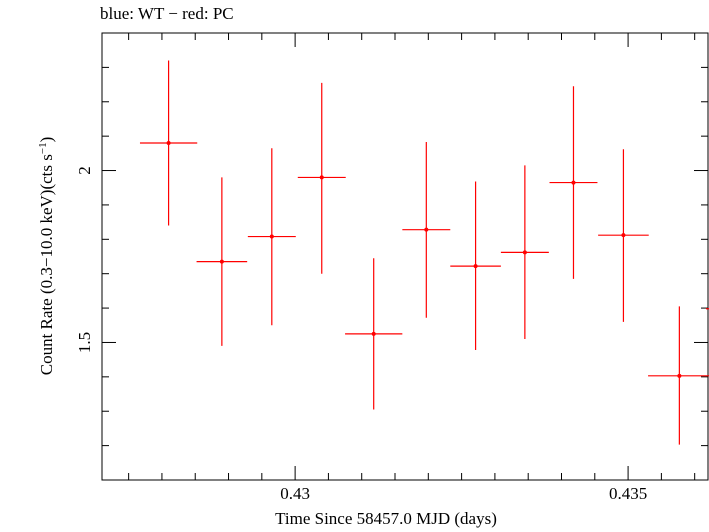 This screenshot has height=532, width=709. Describe the element at coordinates (167, 13) in the screenshot. I see `chart-title: blue: WT − red: PC` at that location.